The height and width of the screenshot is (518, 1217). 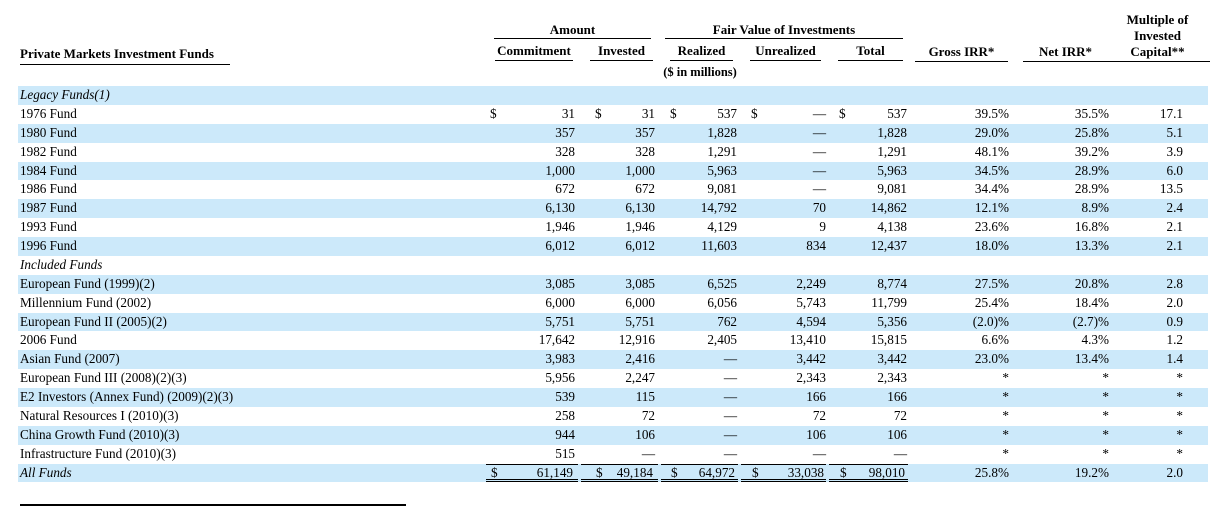 What do you see at coordinates (620, 114) in the screenshot?
I see `invested-value: $31` at bounding box center [620, 114].